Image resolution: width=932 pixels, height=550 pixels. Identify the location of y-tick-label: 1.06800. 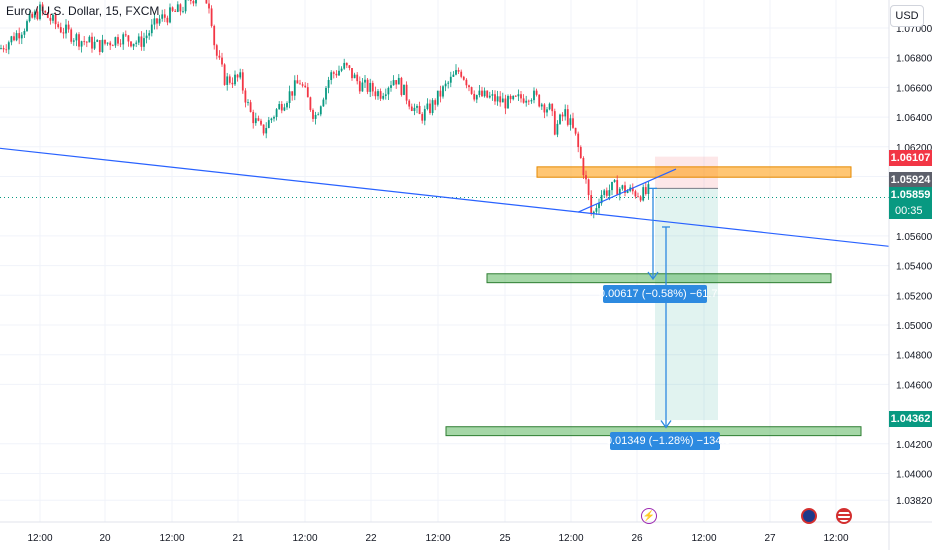
(914, 59).